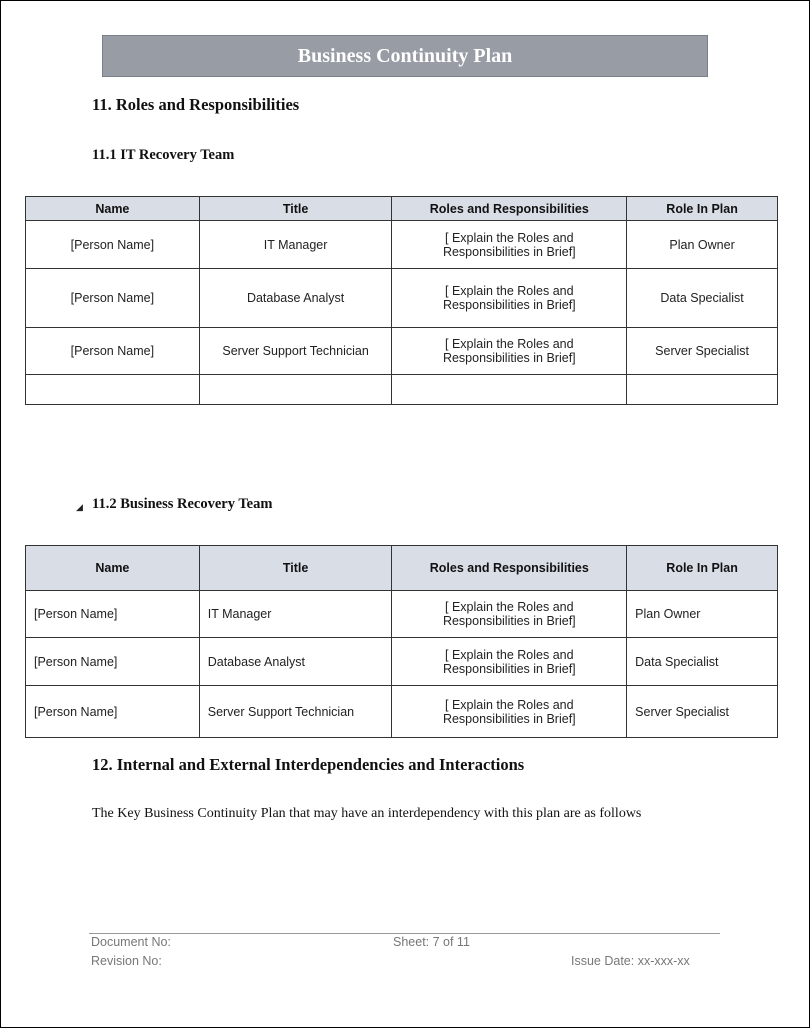  What do you see at coordinates (196, 104) in the screenshot?
I see `section-11-heading: 11. Roles and Responsibilities` at bounding box center [196, 104].